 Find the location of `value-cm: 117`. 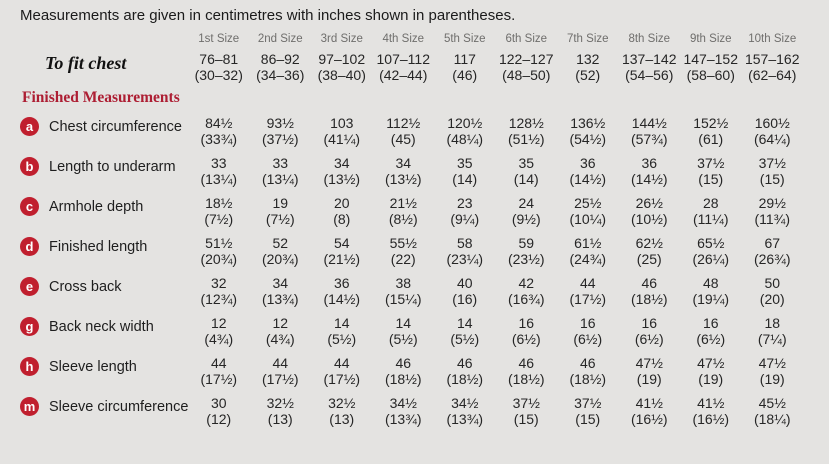

value-cm: 117 is located at coordinates (464, 59).